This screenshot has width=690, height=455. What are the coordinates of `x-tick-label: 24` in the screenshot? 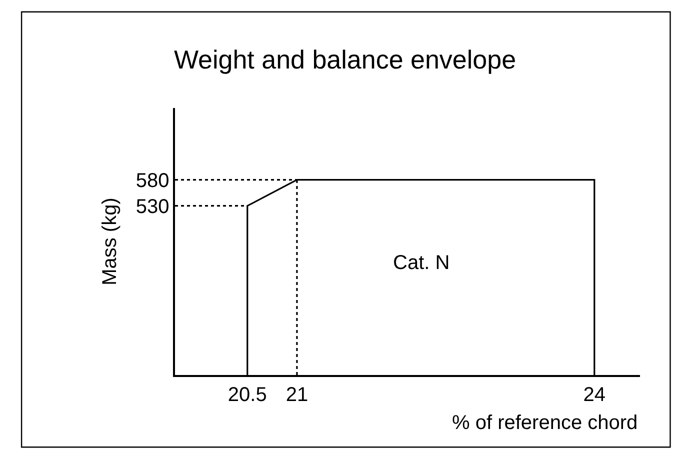 It's located at (594, 395).